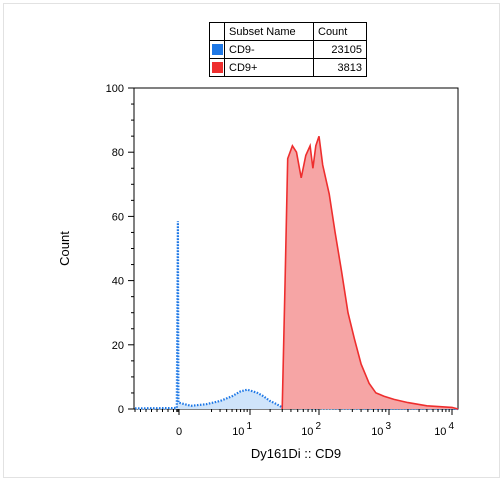  Describe the element at coordinates (340, 49) in the screenshot. I see `legend-count-cd9-neg: 23105` at that location.